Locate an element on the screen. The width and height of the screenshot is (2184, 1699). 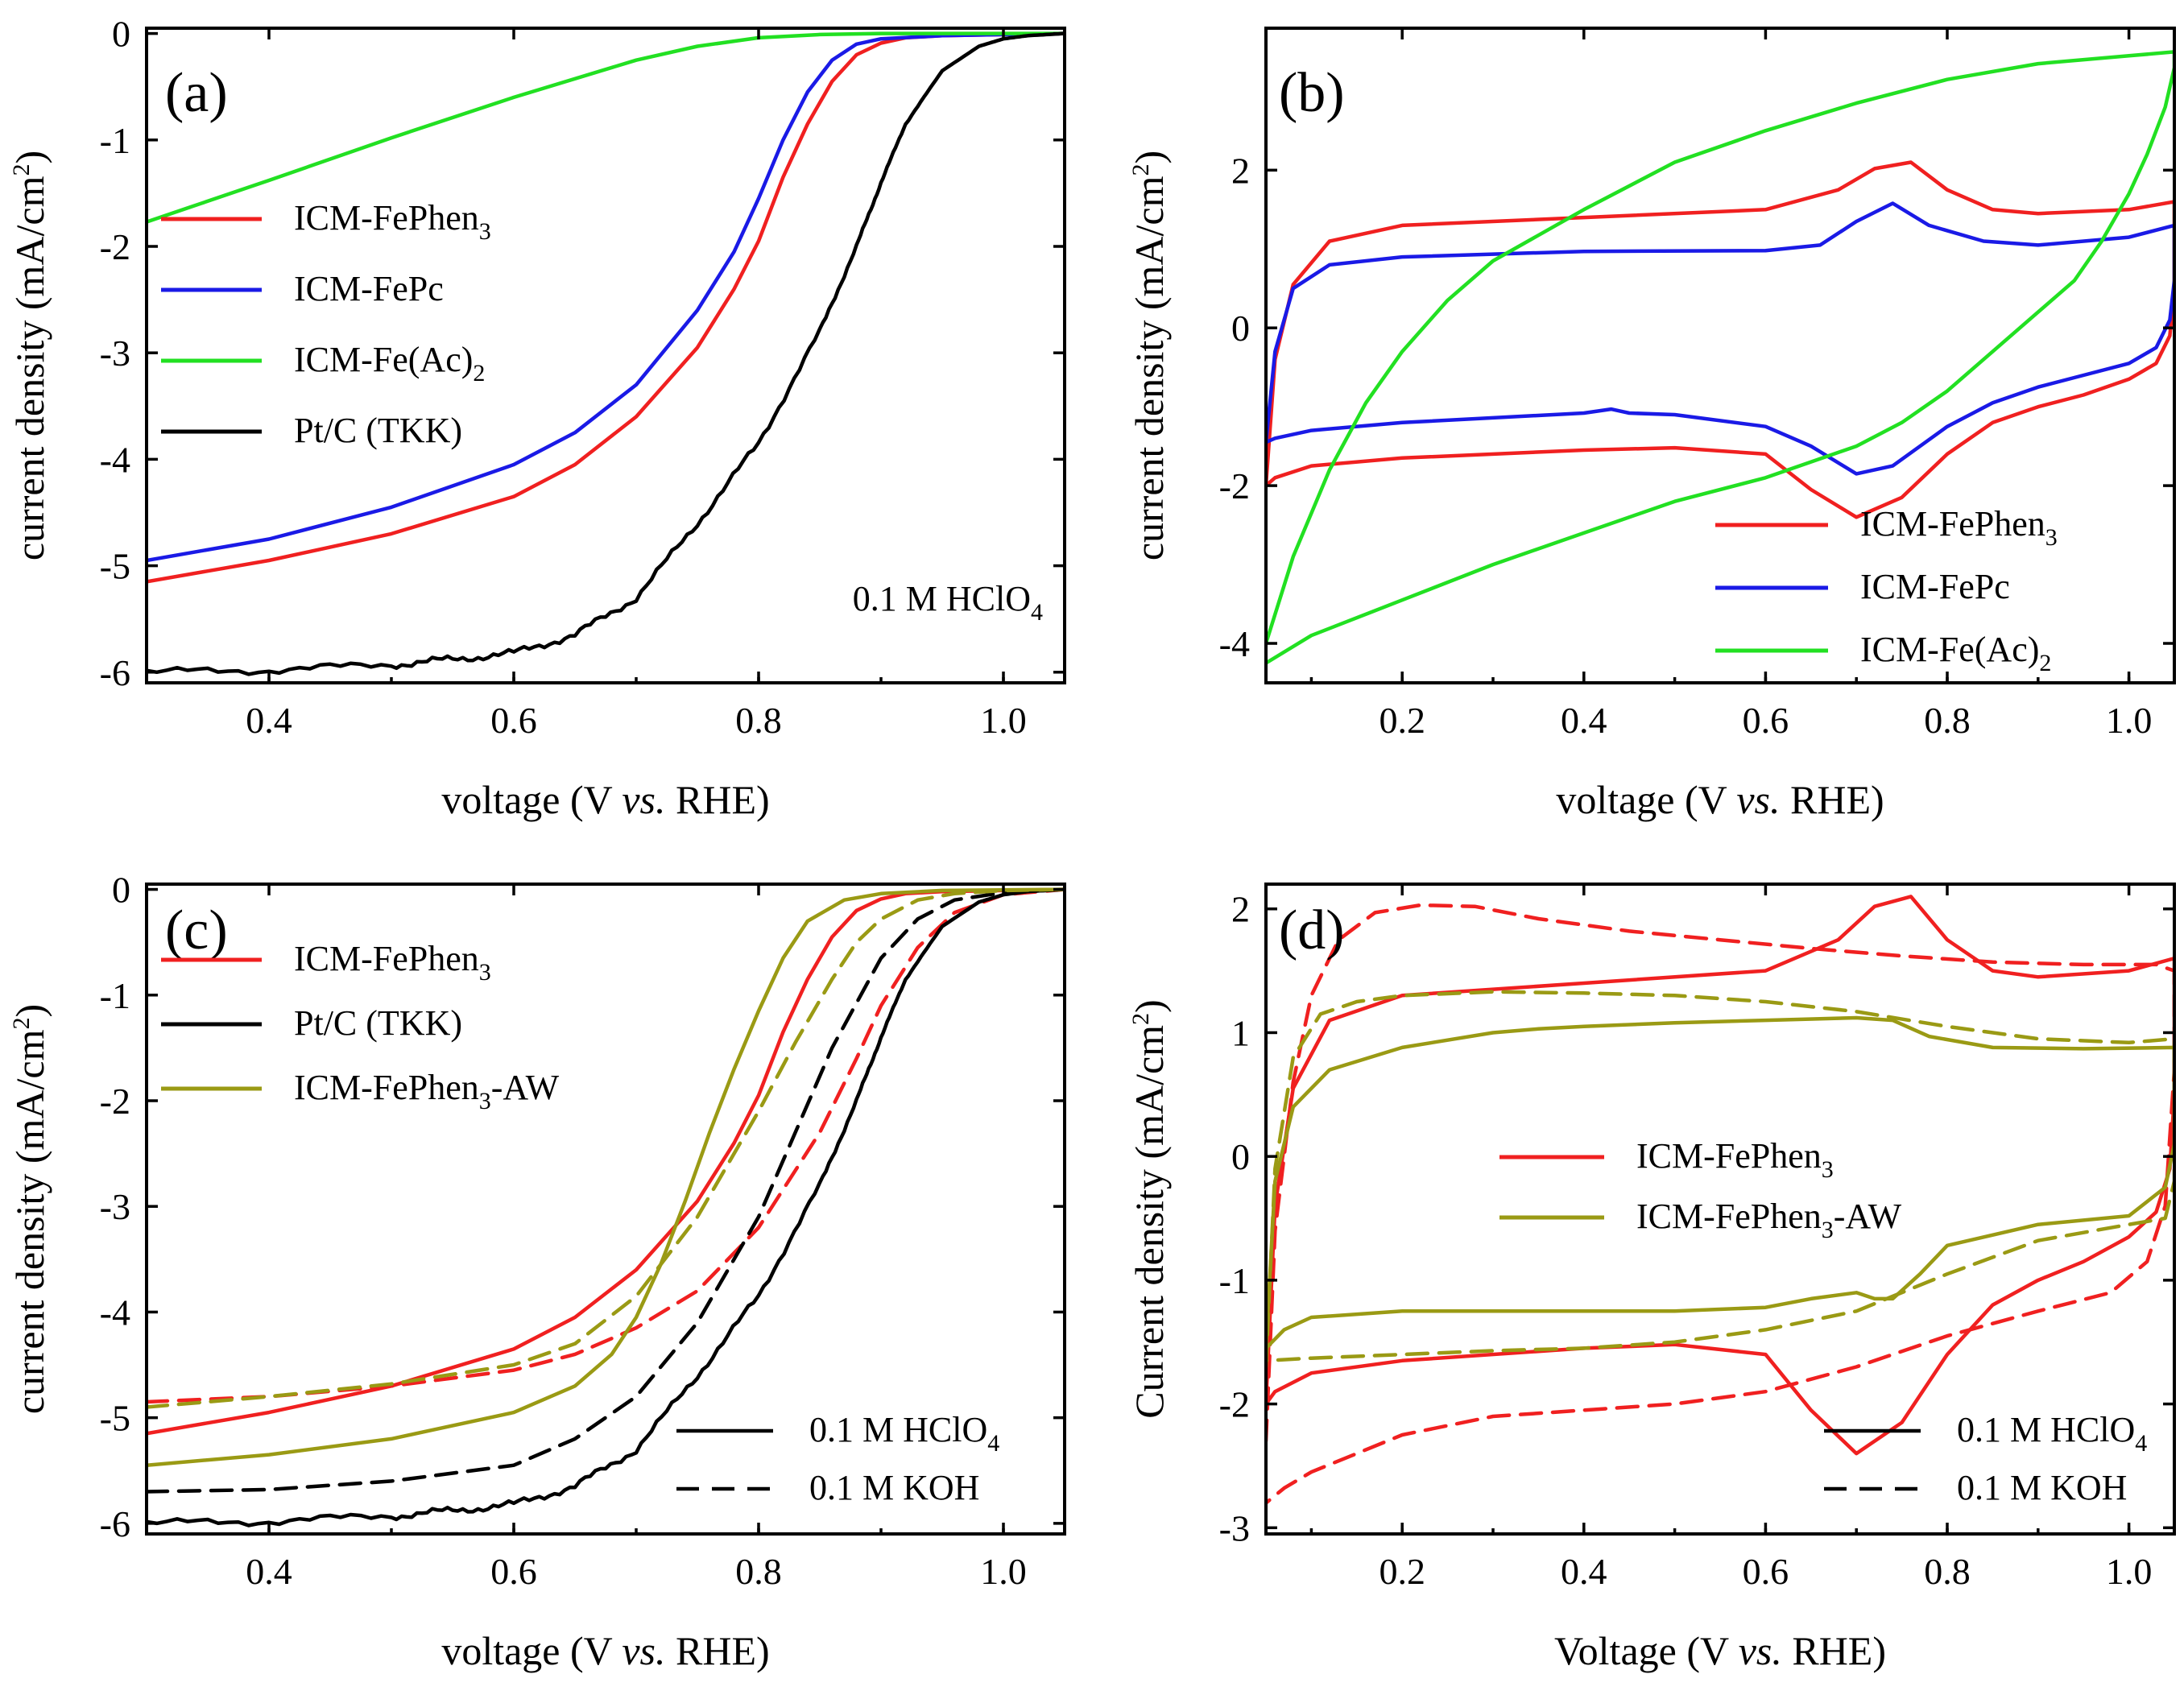
panel-label: (a) is located at coordinates (196, 93).